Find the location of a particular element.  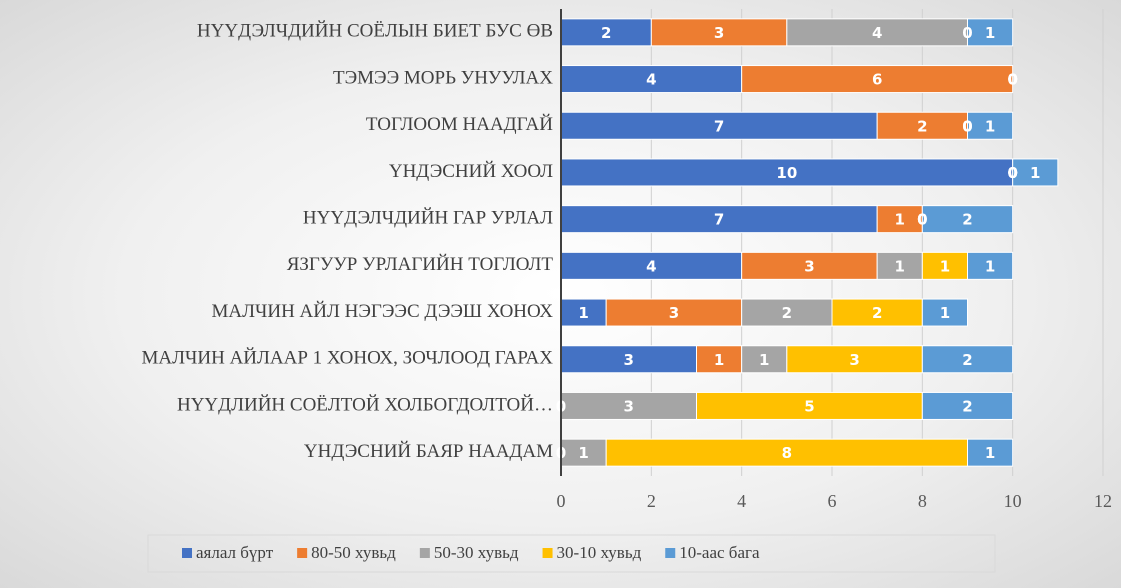

legend-box is located at coordinates (571, 553).